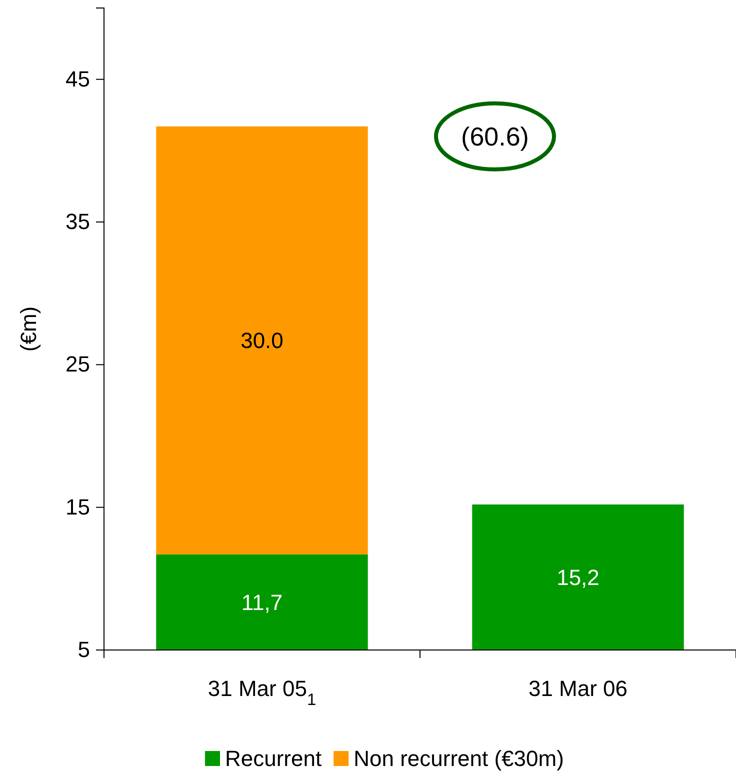 The image size is (736, 778). I want to click on data-label: 11,7, so click(262, 602).